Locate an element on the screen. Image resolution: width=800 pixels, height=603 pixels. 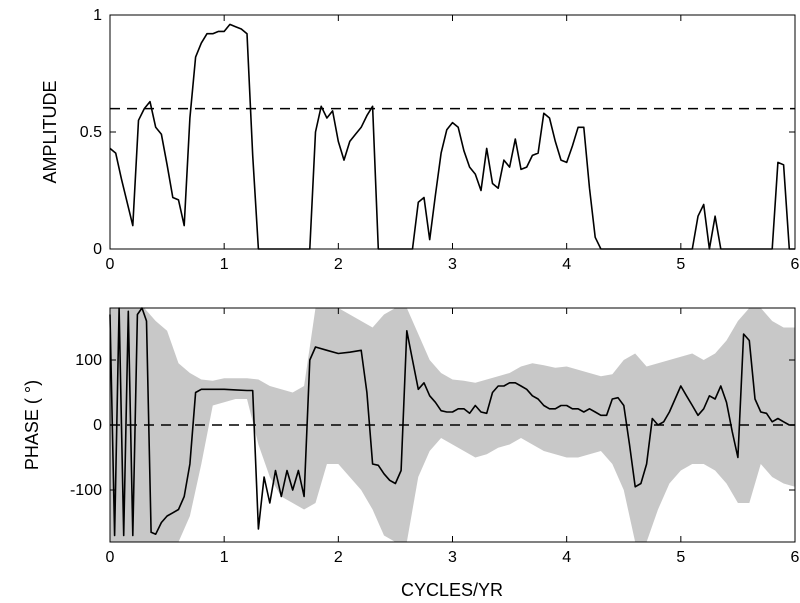
phase-x-tick-label: 6 is located at coordinates (795, 557).